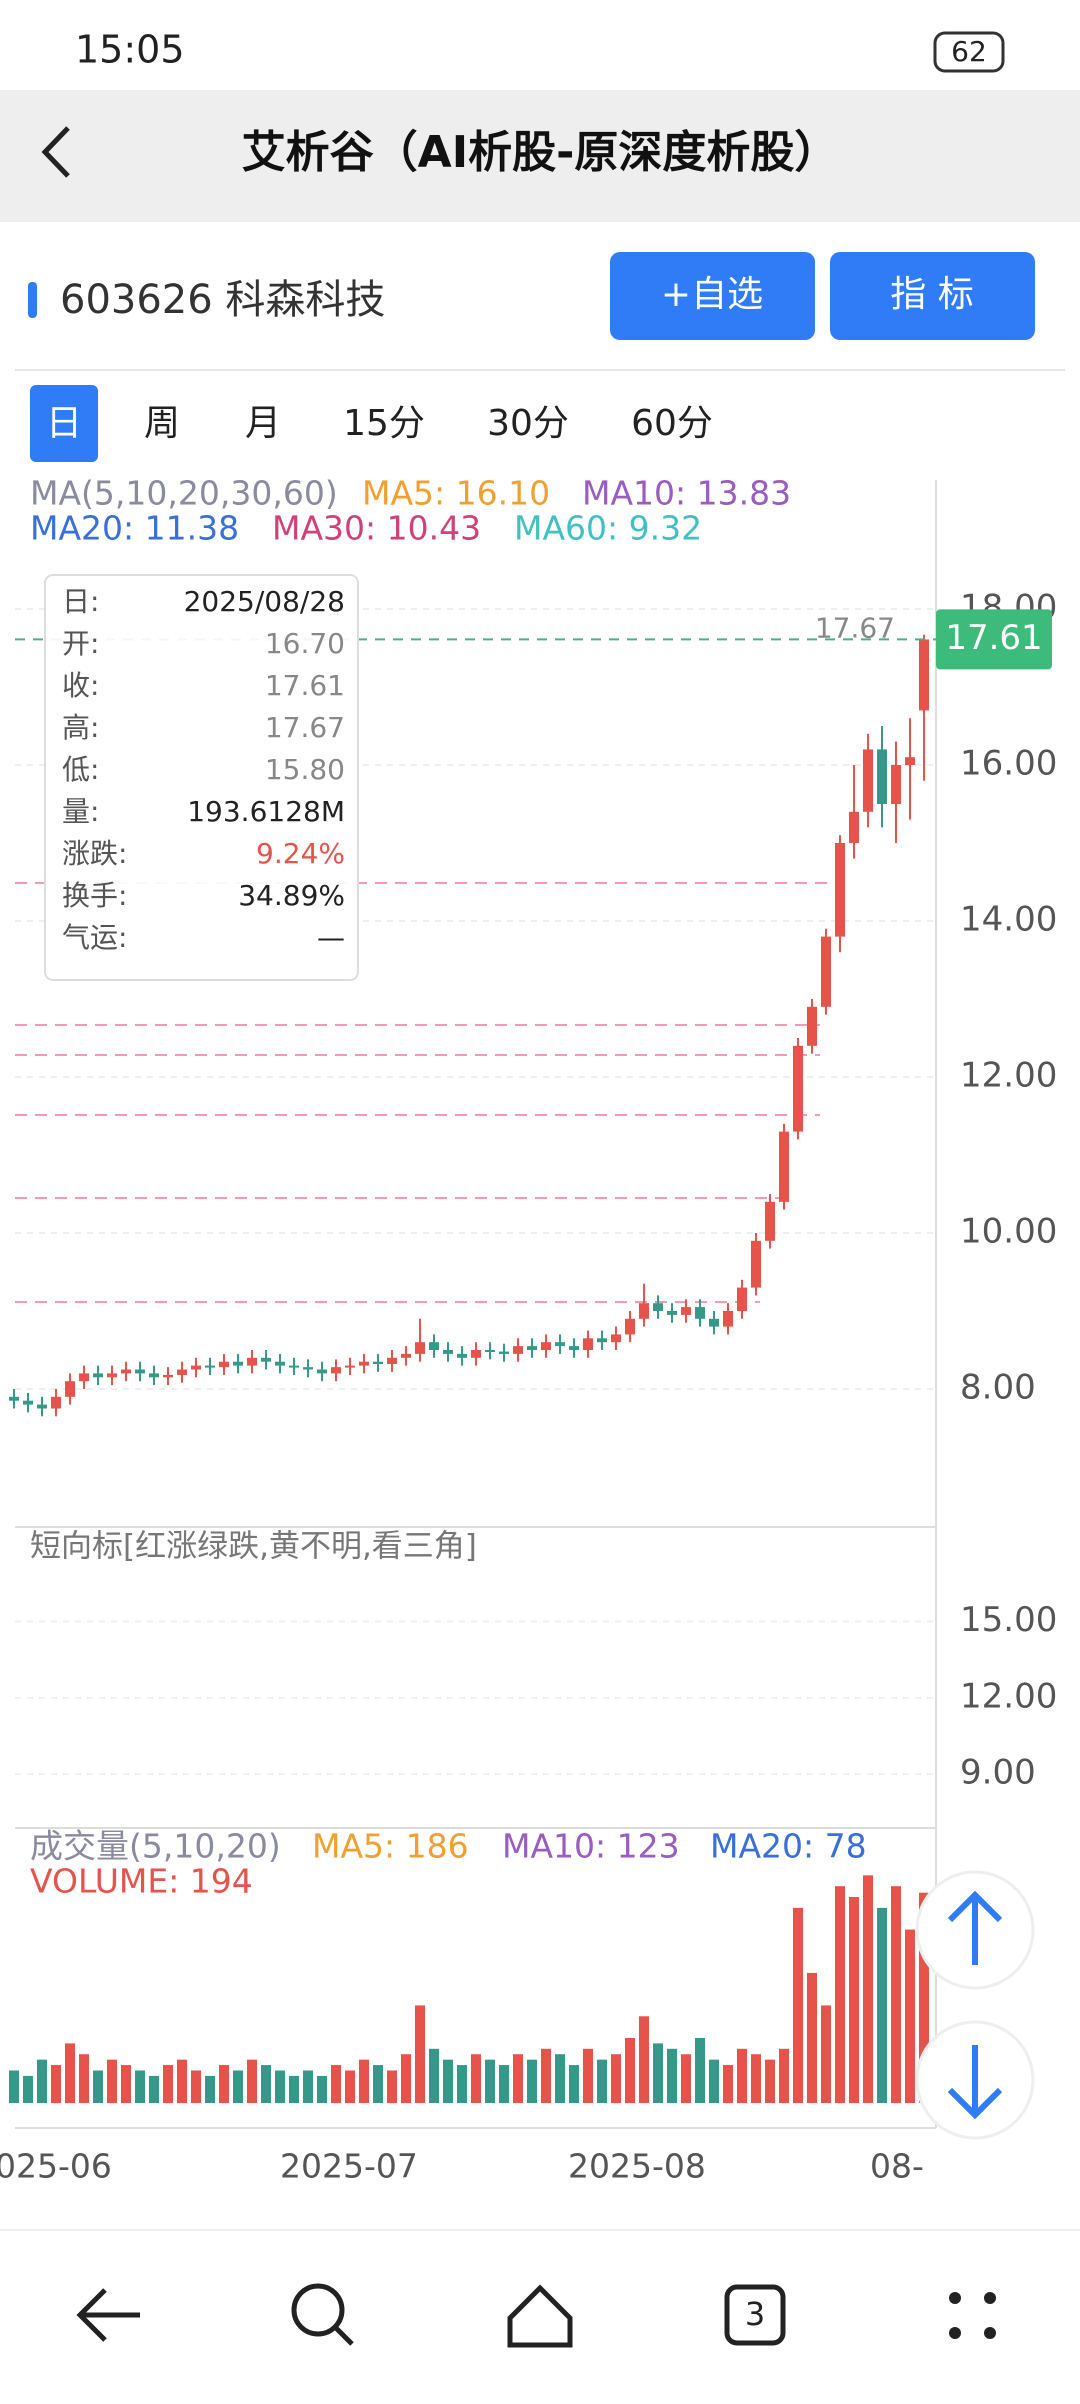 This screenshot has width=1080, height=2404. What do you see at coordinates (322, 2314) in the screenshot?
I see `nav-search` at bounding box center [322, 2314].